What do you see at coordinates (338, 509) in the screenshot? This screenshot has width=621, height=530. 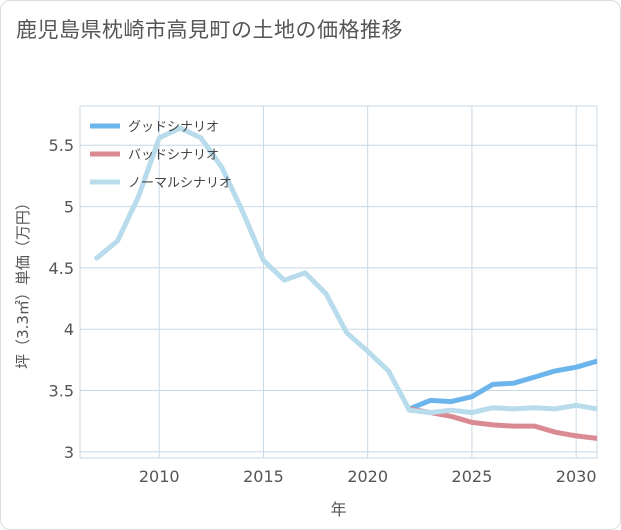 I see `x-axis-label: 年` at bounding box center [338, 509].